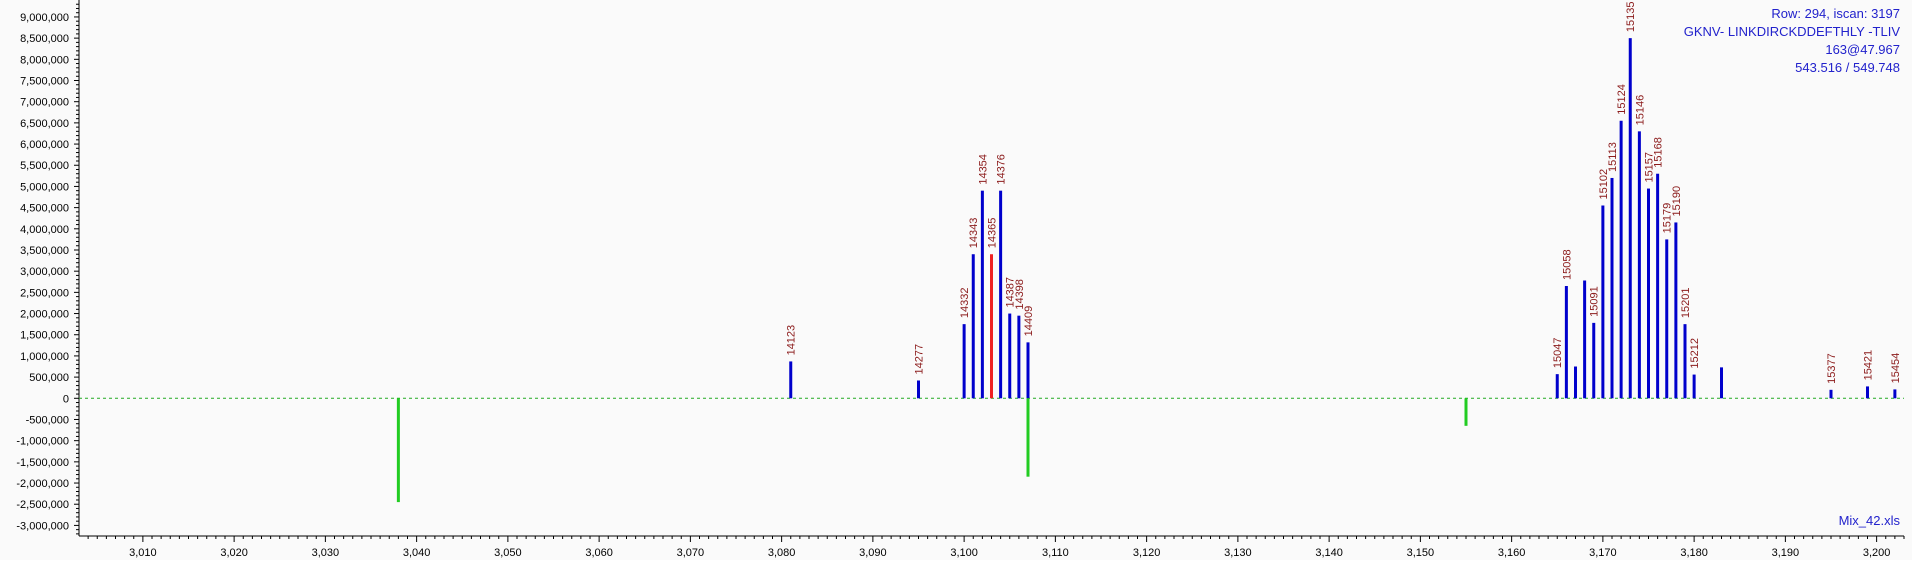 Image resolution: width=1912 pixels, height=565 pixels. What do you see at coordinates (44, 60) in the screenshot?
I see `y-tick-label: 8,000,000` at bounding box center [44, 60].